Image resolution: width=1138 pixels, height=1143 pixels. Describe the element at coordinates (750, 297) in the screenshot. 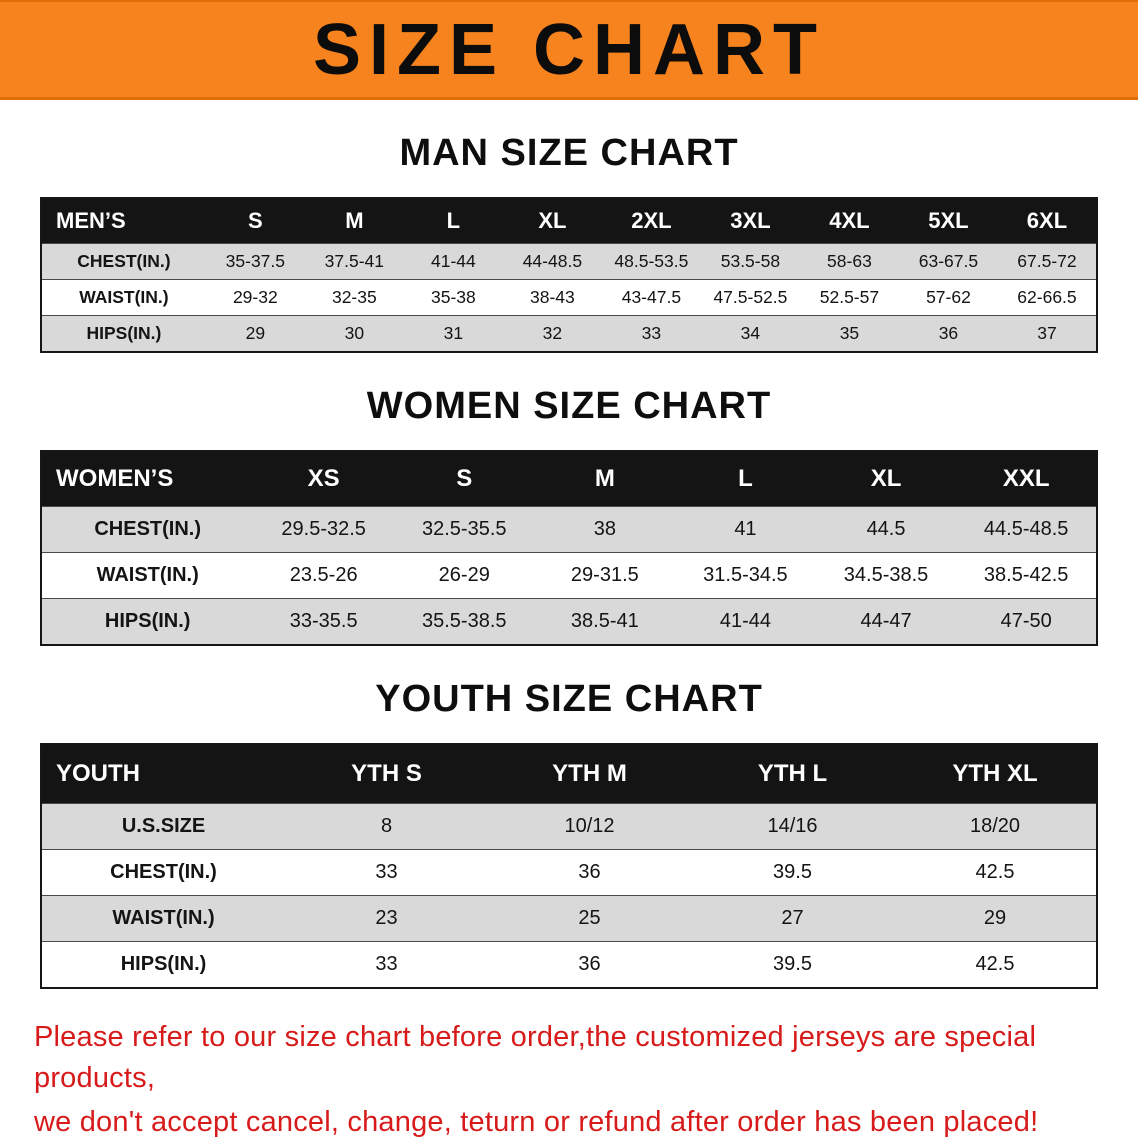

I see `value-cell: 47.5-52.5` at that location.